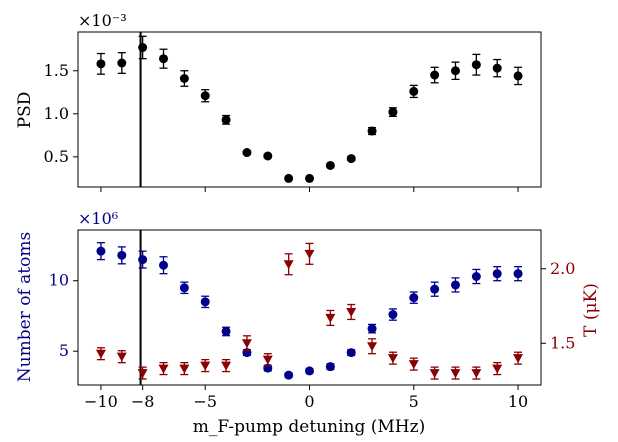  What do you see at coordinates (205, 401) in the screenshot?
I see `bottom-x-tick-label: −5` at bounding box center [205, 401].